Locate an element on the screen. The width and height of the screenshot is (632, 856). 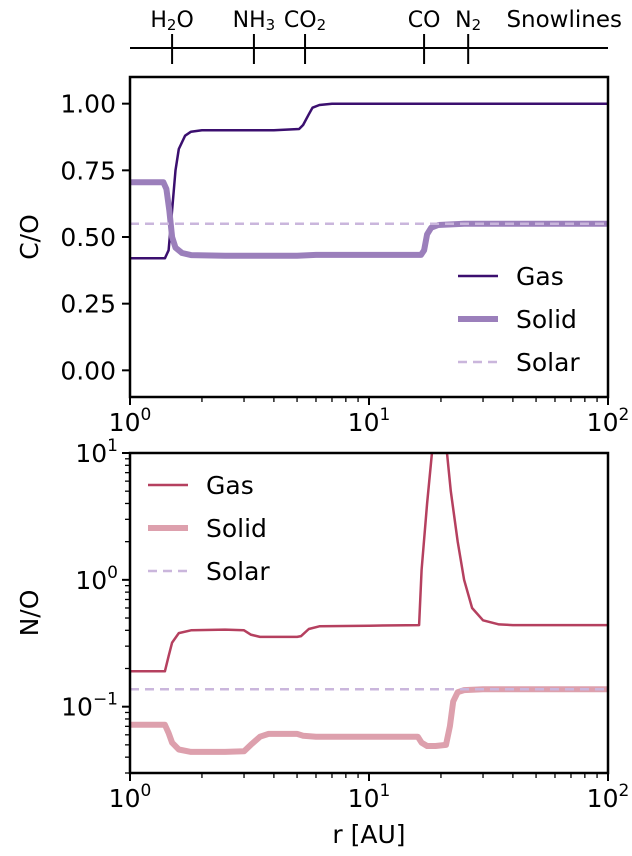
snowline-label-nh3: NH3 is located at coordinates (254, 21).